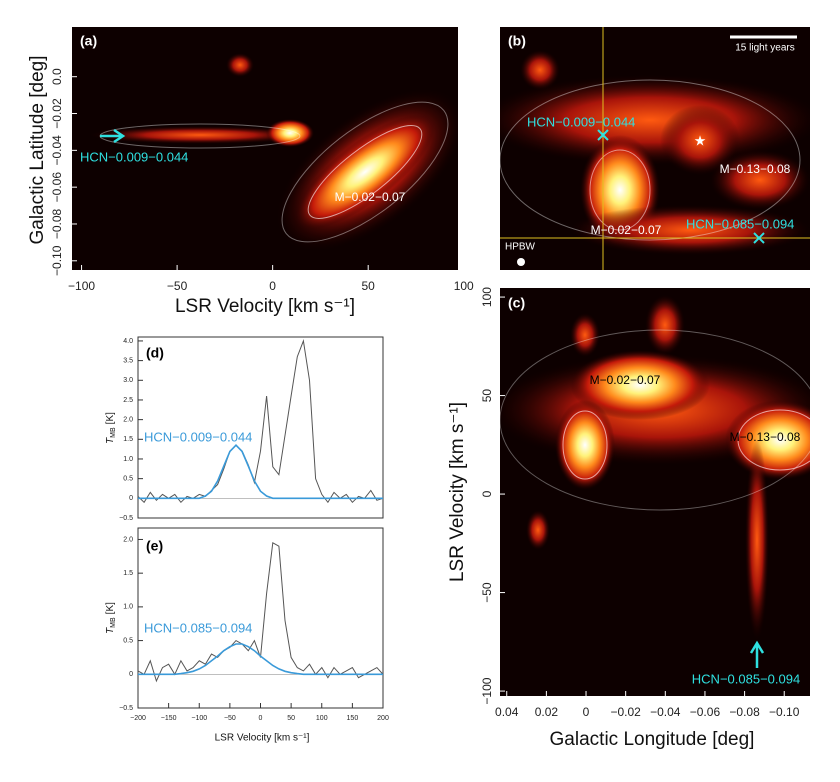  What do you see at coordinates (521, 262) in the screenshot?
I see `beam` at bounding box center [521, 262].